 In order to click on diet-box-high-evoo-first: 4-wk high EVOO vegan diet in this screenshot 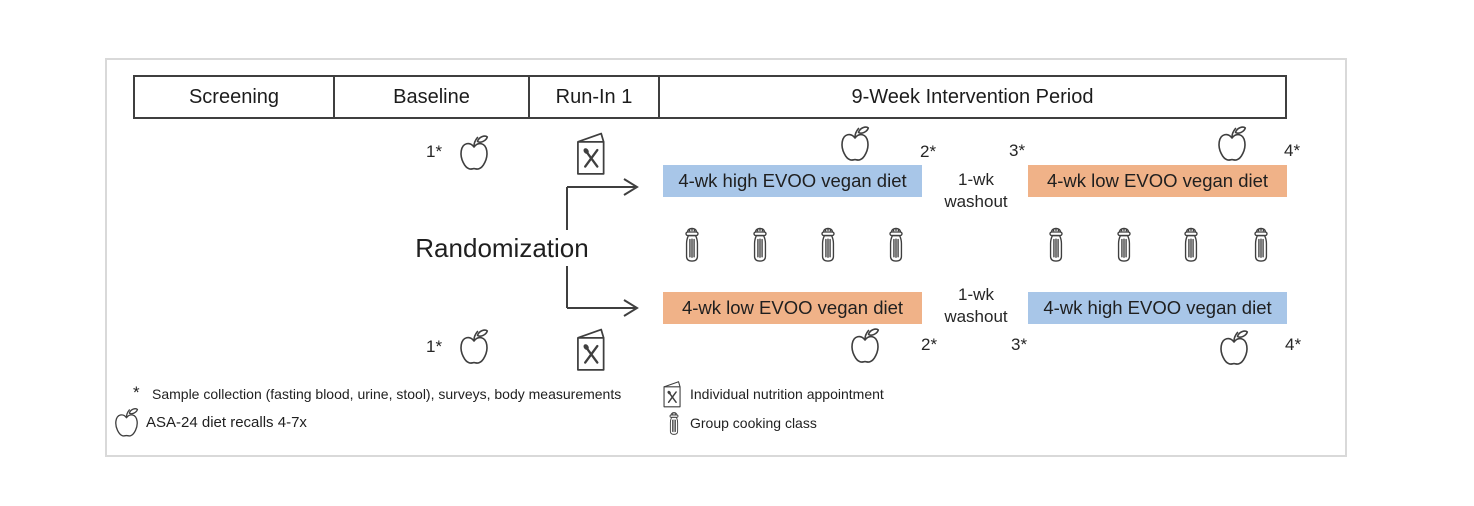, I will do `click(792, 181)`.